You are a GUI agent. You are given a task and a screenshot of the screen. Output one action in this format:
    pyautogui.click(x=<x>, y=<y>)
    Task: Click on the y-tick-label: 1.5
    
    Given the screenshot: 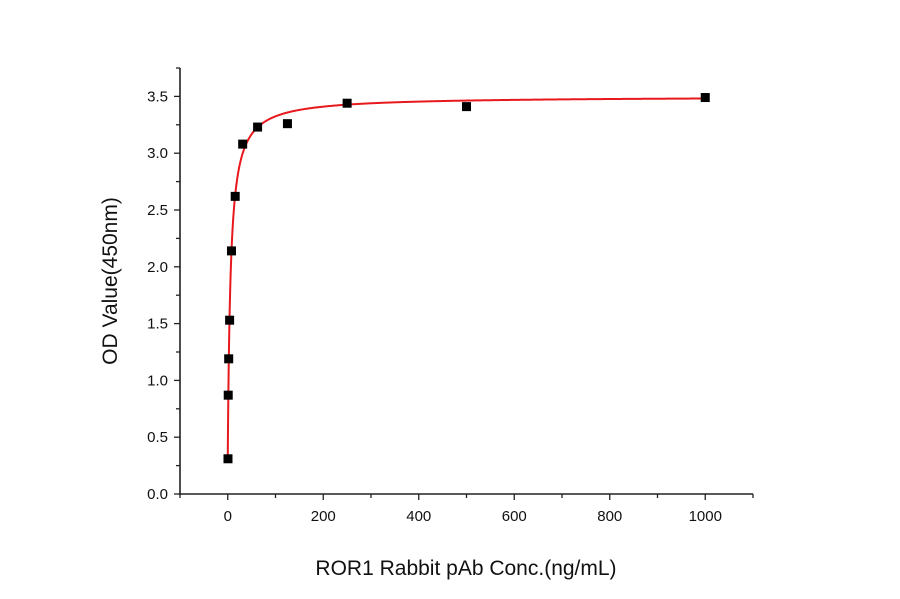 What is the action you would take?
    pyautogui.click(x=157, y=324)
    